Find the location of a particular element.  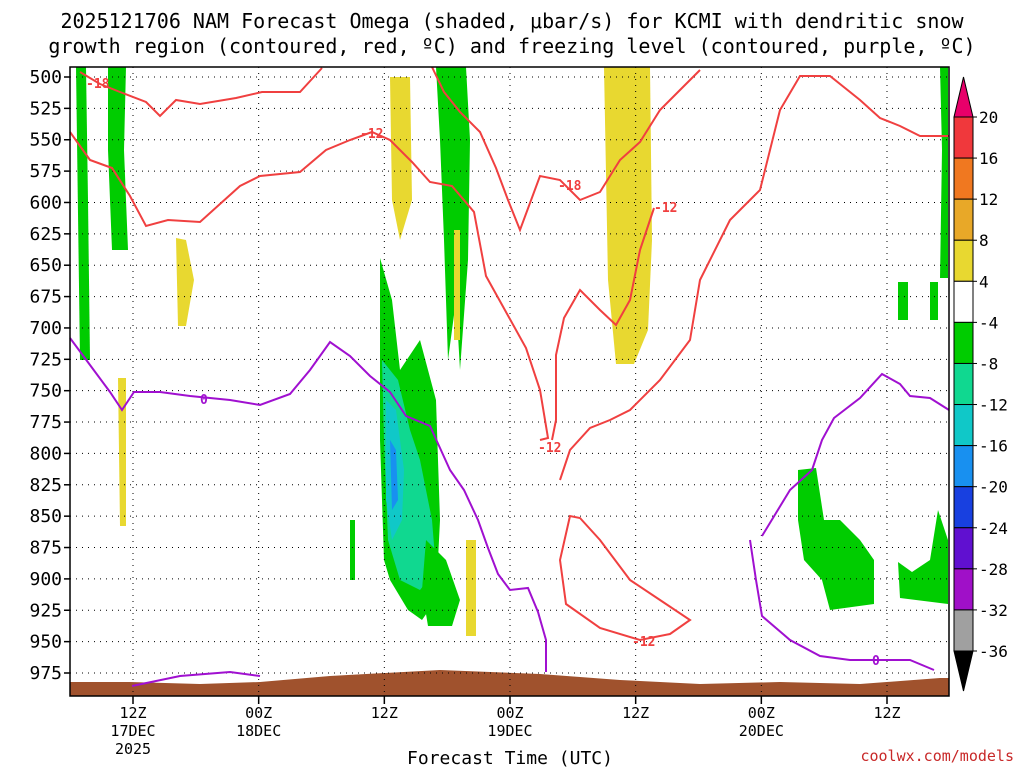

x-tick-label-6-0: 12Z is located at coordinates (886, 713).